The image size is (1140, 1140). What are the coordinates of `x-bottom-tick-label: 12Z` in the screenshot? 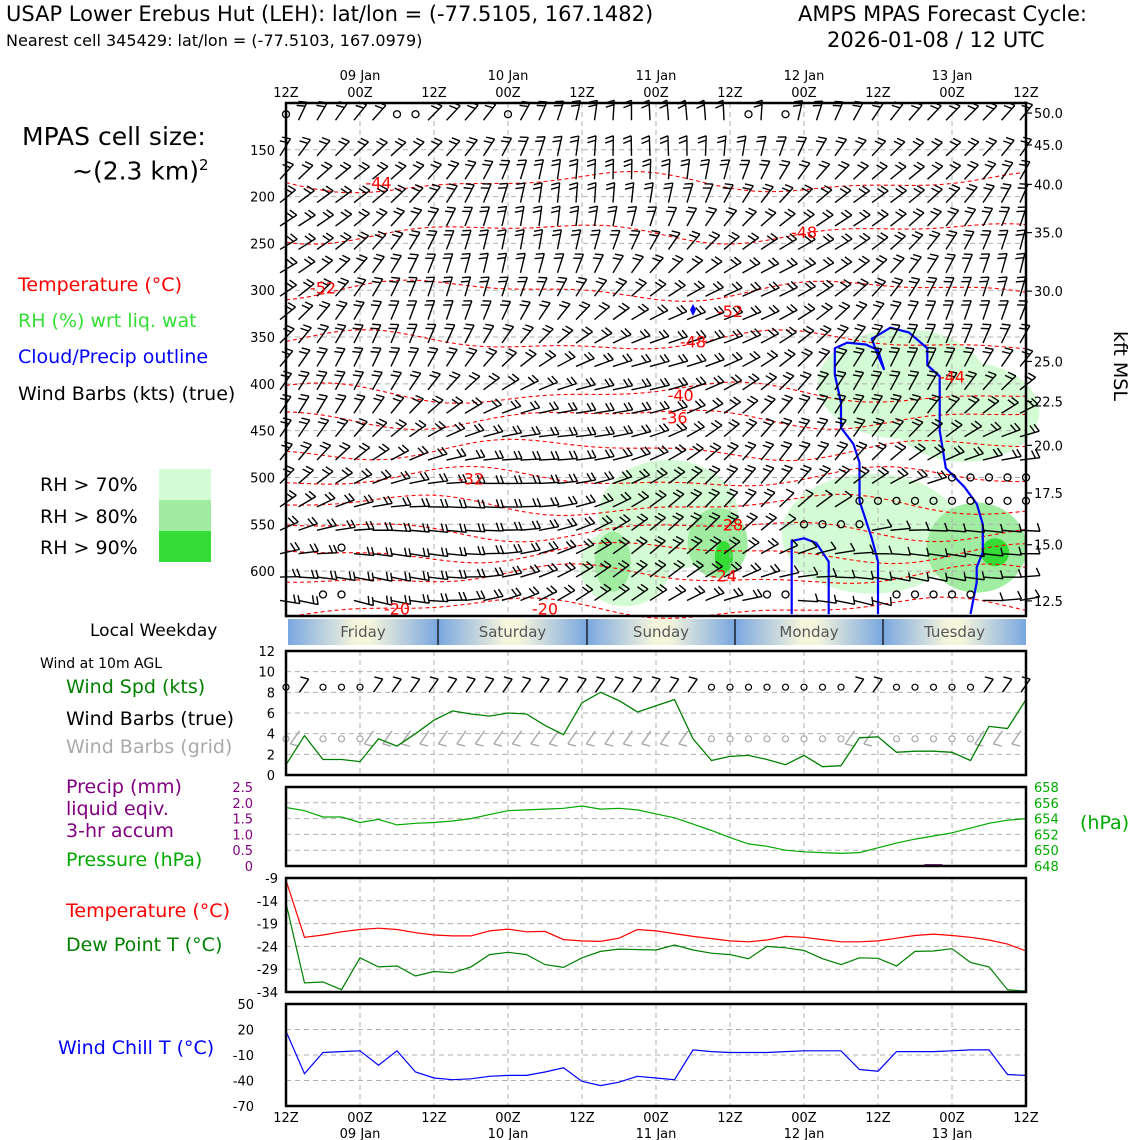 It's located at (582, 1118).